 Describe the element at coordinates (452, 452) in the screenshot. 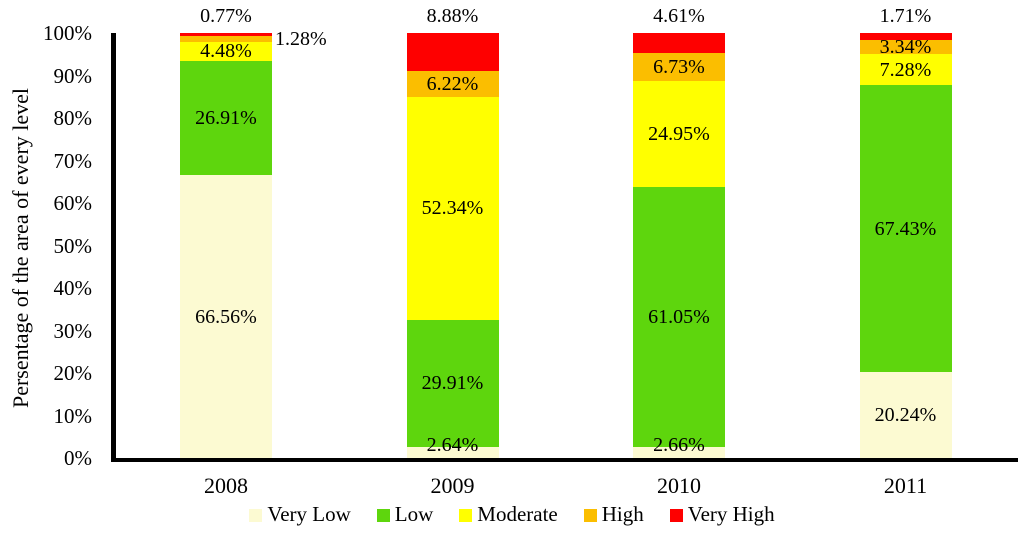

I see `bar-segment-very-low-2009` at that location.